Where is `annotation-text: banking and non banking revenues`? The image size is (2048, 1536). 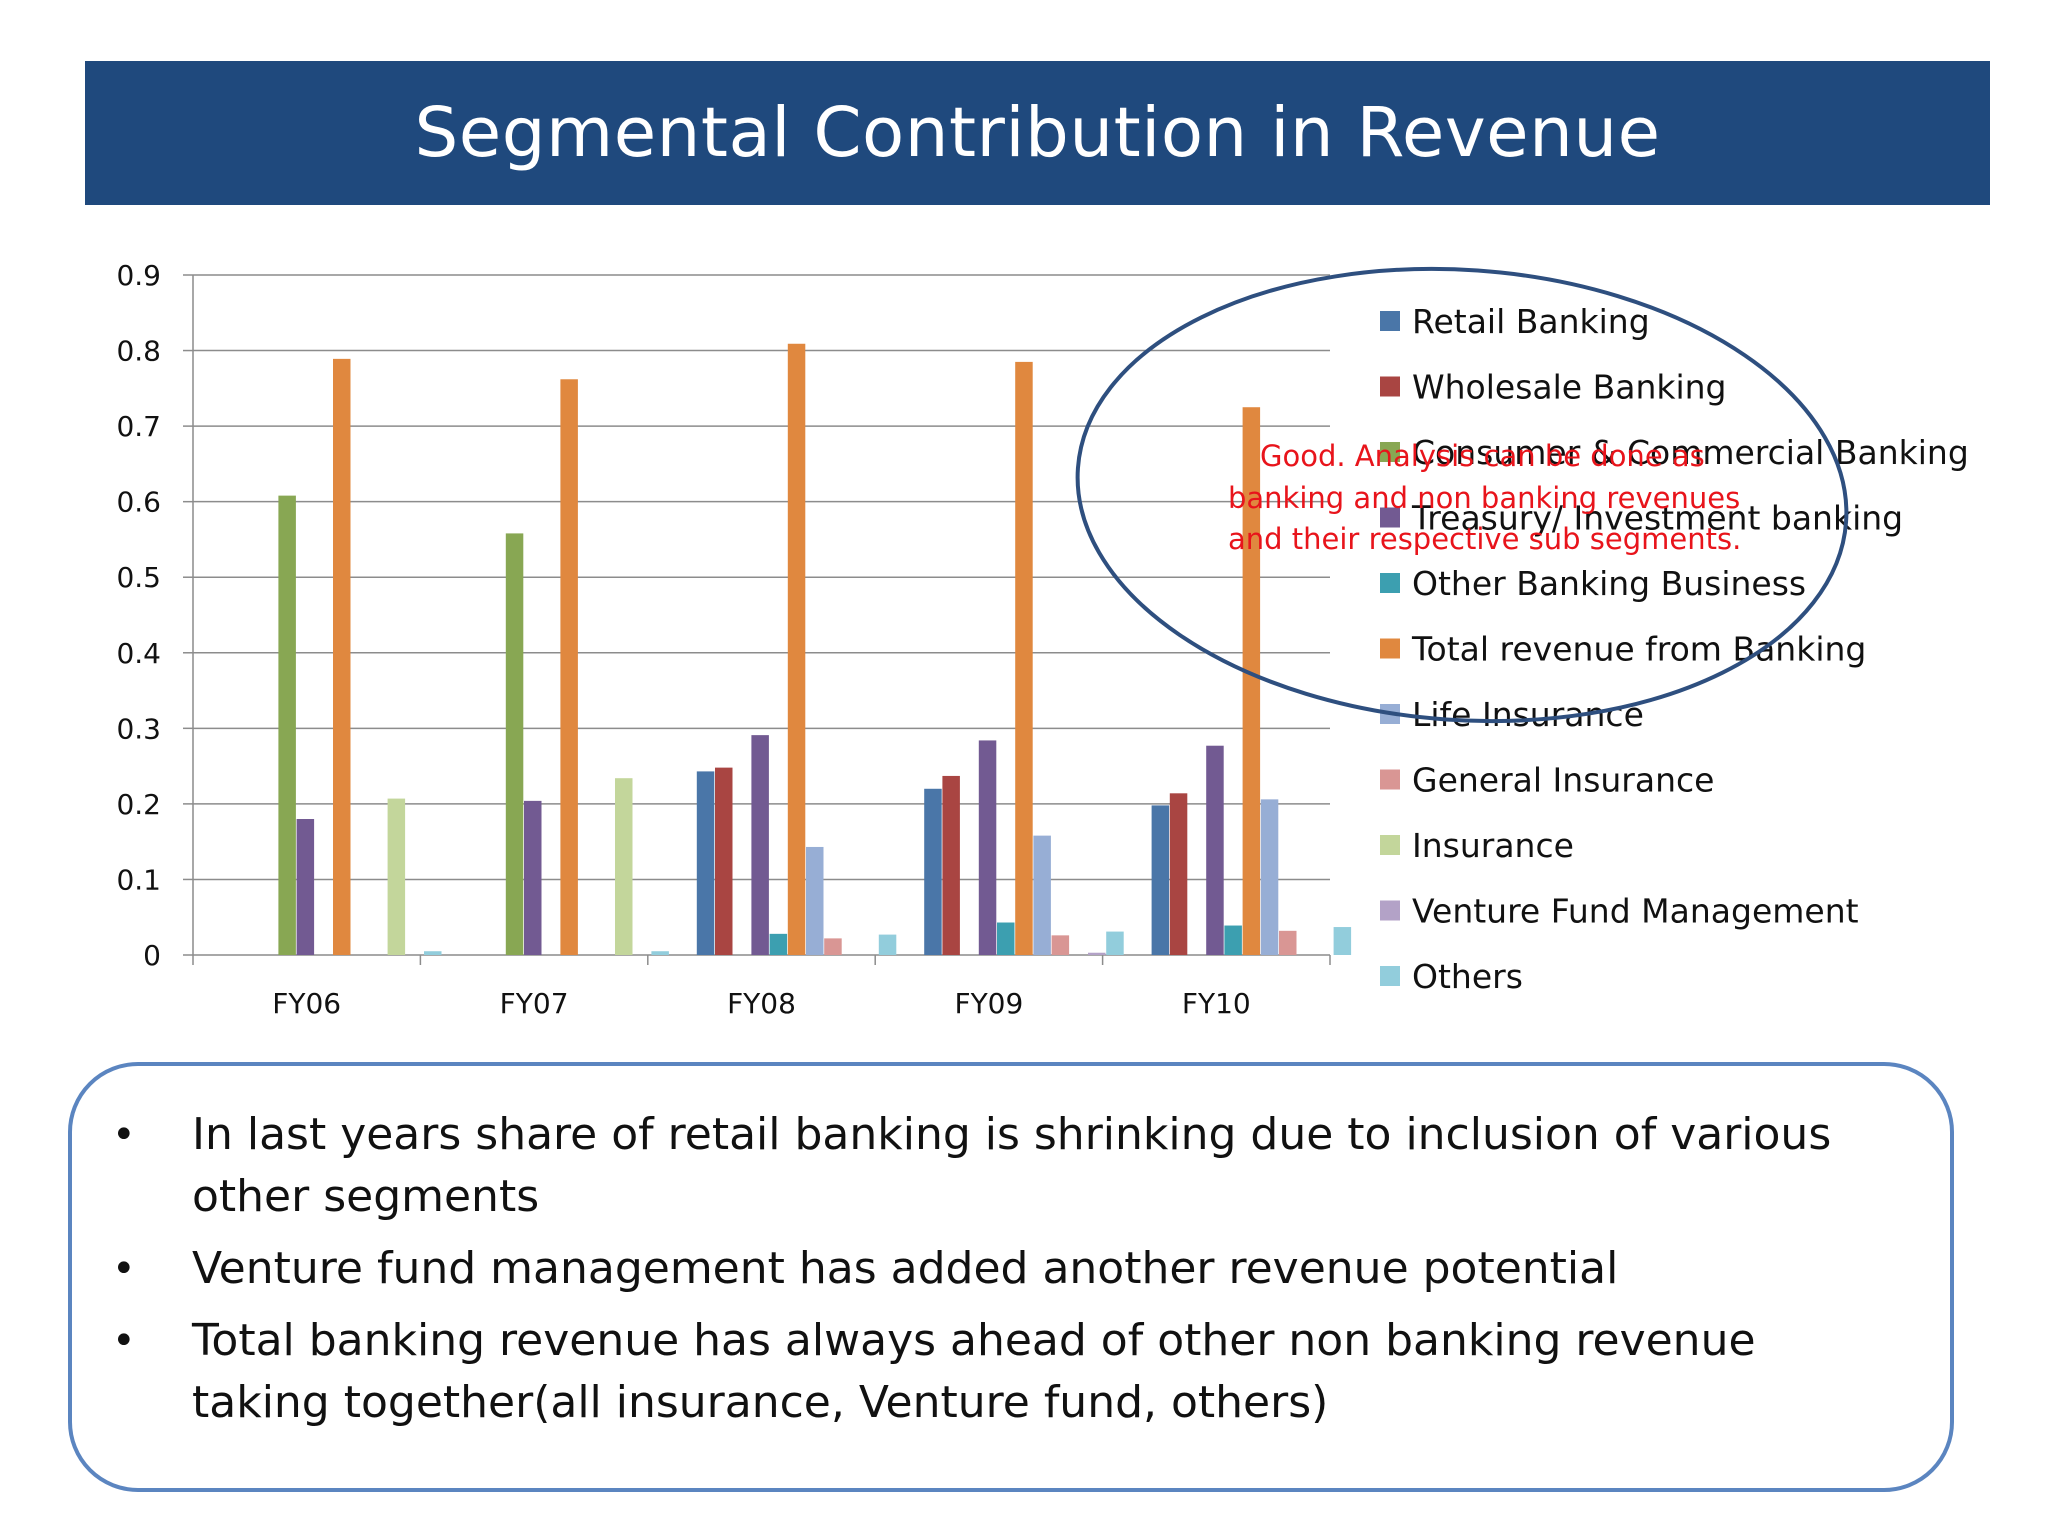
annotation-text: banking and non banking revenues is located at coordinates (1484, 498).